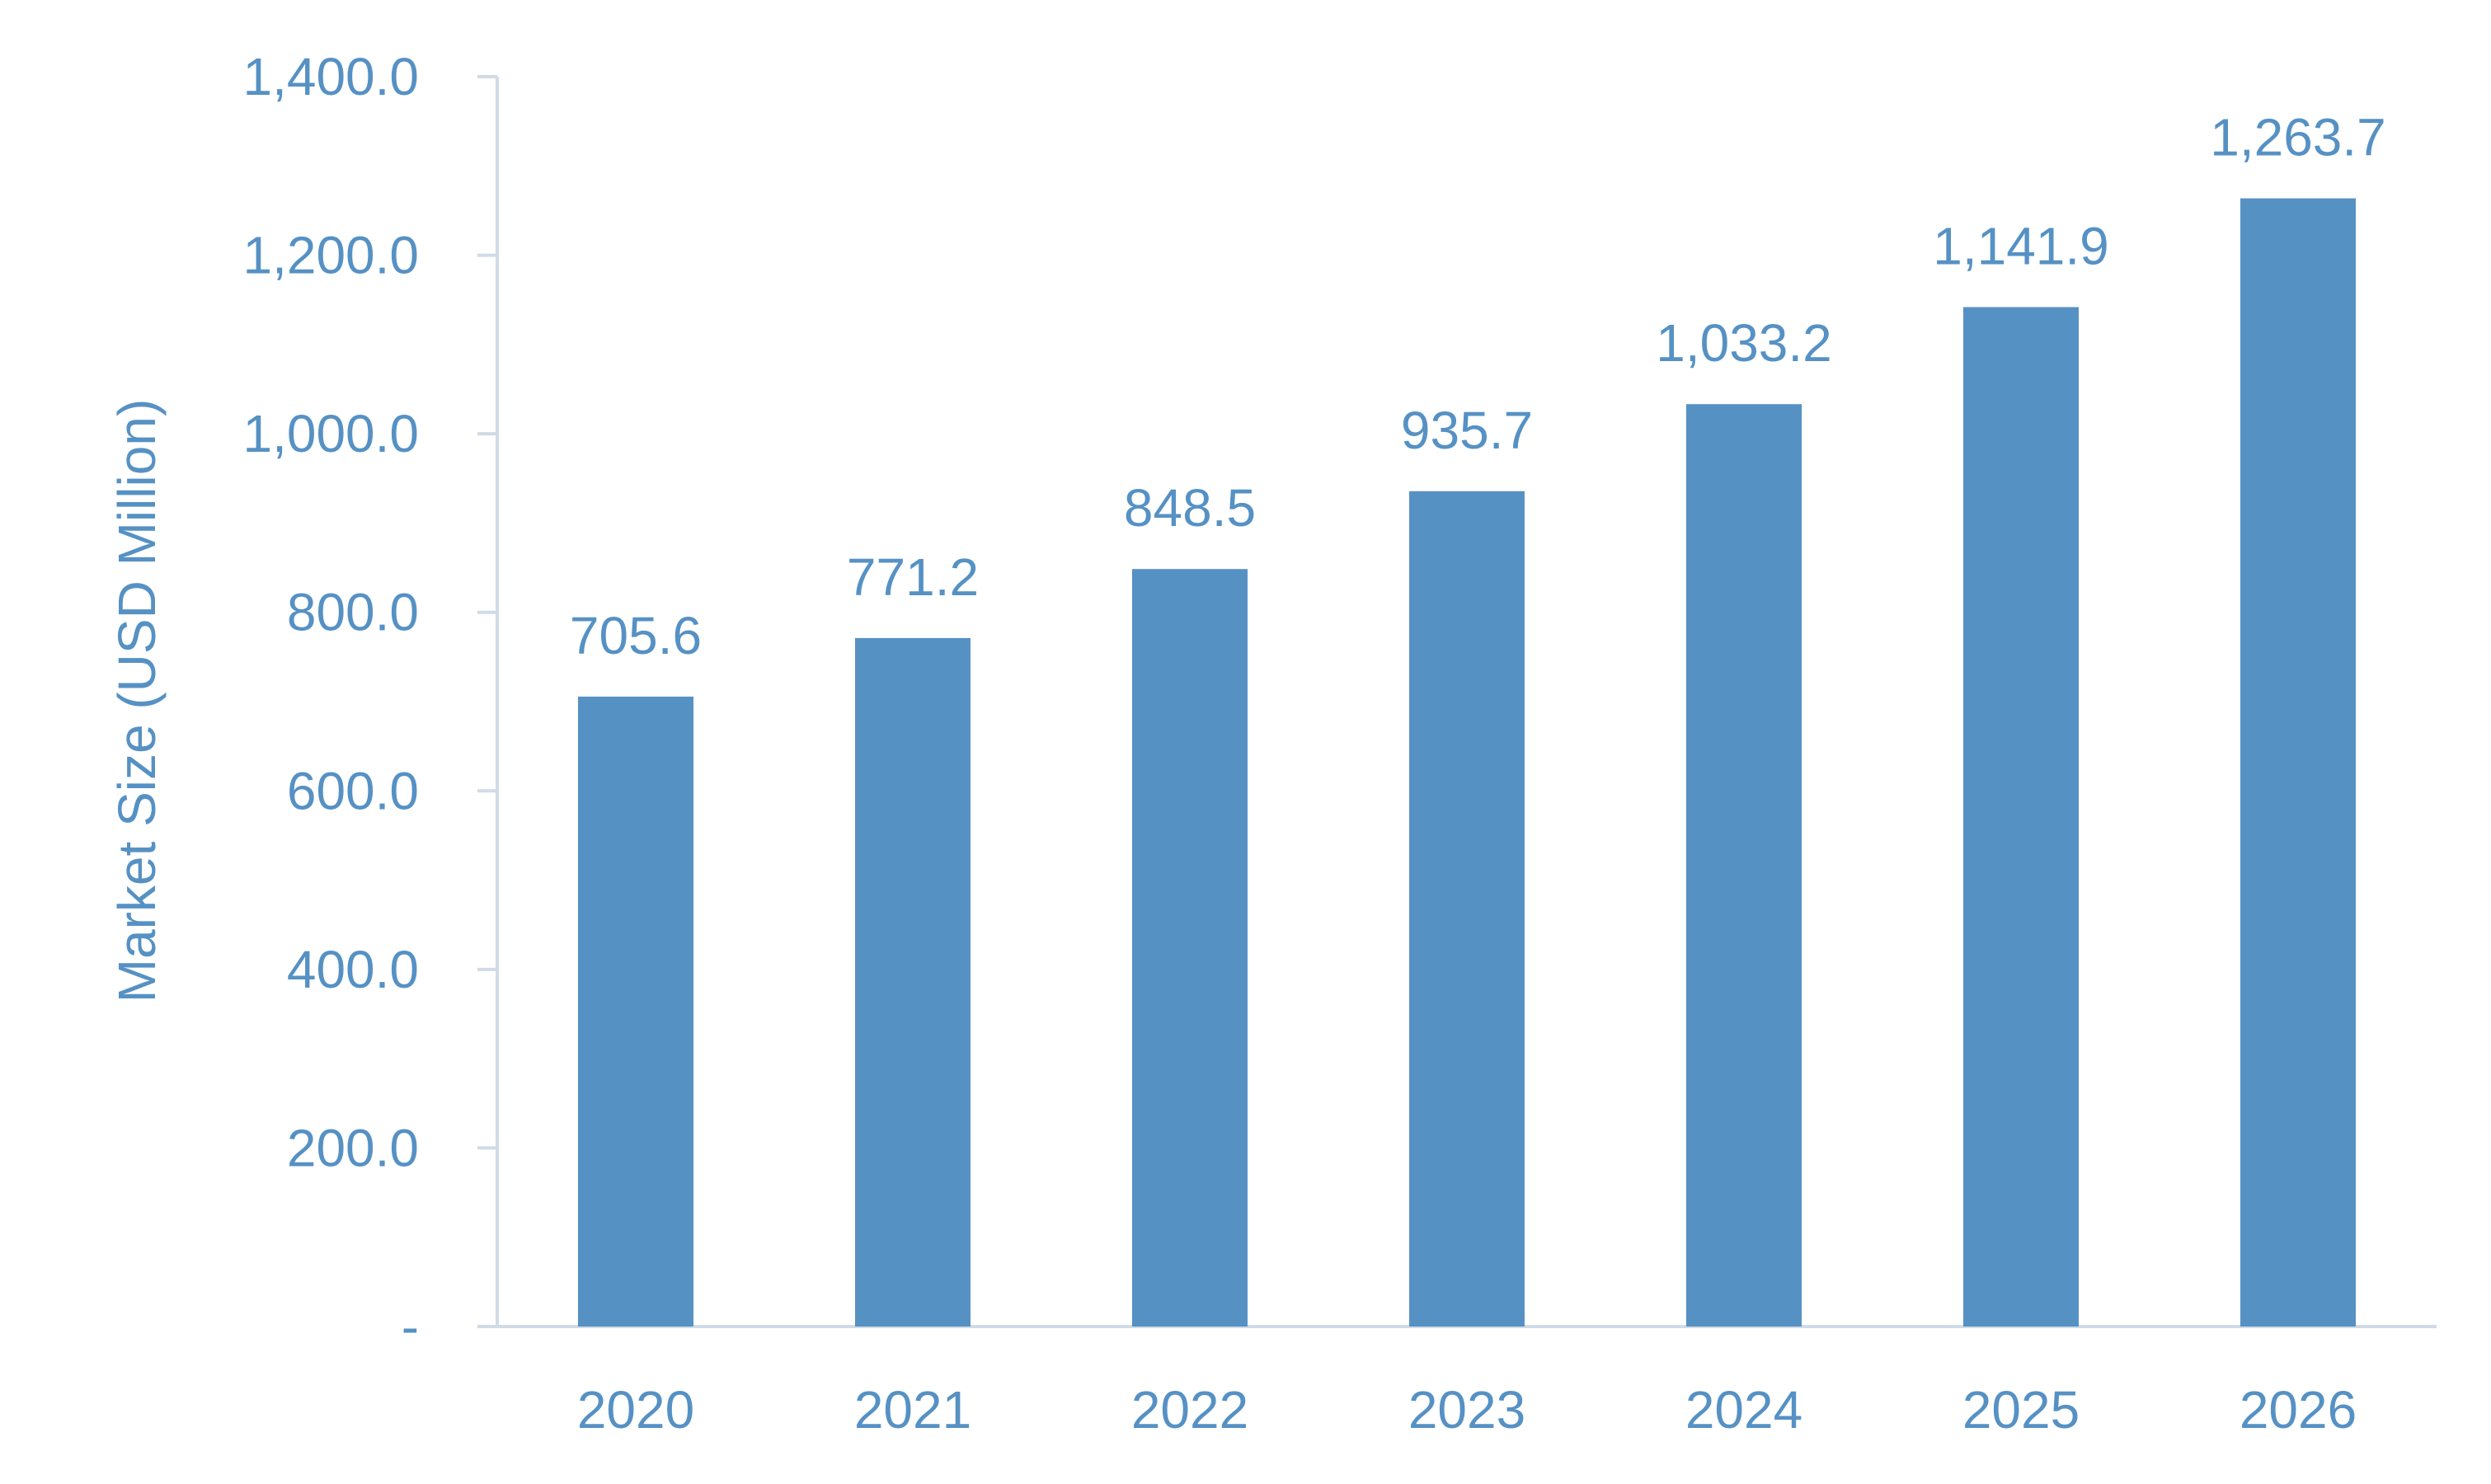 This screenshot has height=1484, width=2491. I want to click on y-tick-label: 1,000.0, so click(330, 433).